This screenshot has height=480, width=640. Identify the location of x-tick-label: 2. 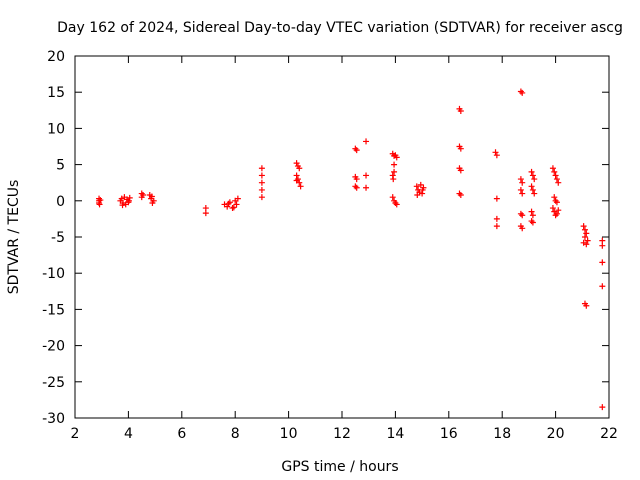
(75, 434).